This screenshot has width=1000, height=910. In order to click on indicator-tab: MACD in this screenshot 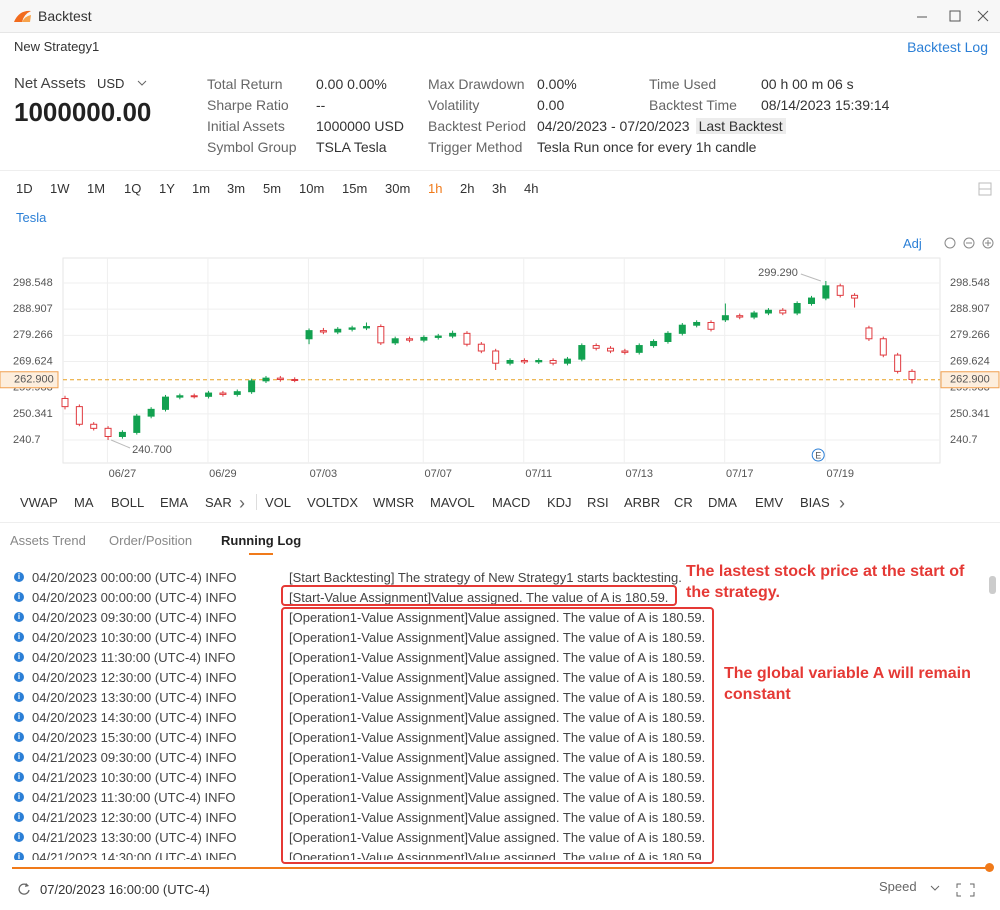, I will do `click(511, 502)`.